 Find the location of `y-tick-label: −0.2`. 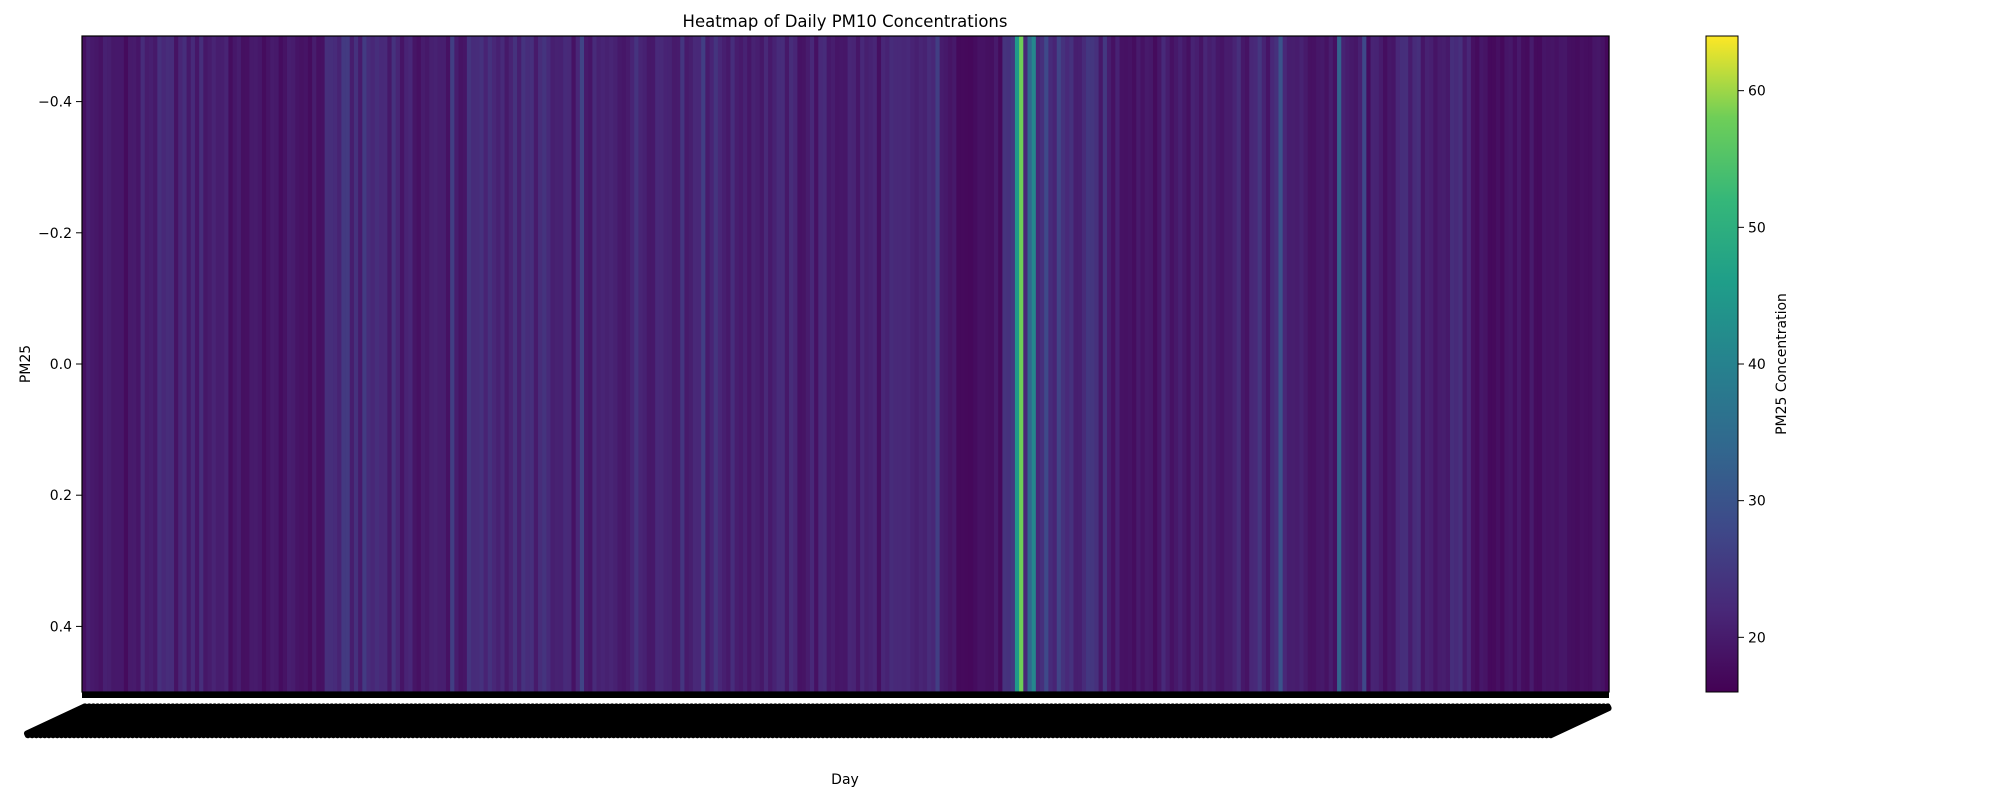

y-tick-label: −0.2 is located at coordinates (55, 234).